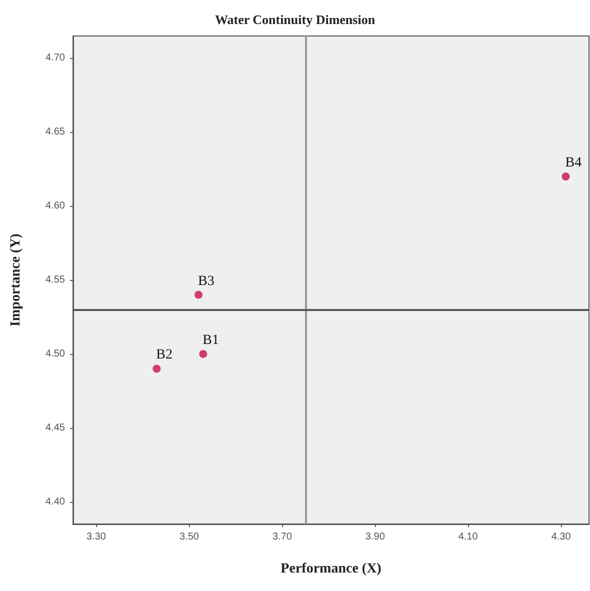 The image size is (590, 591). Describe the element at coordinates (16, 279) in the screenshot. I see `y-axis-title: Importance (Y)` at that location.